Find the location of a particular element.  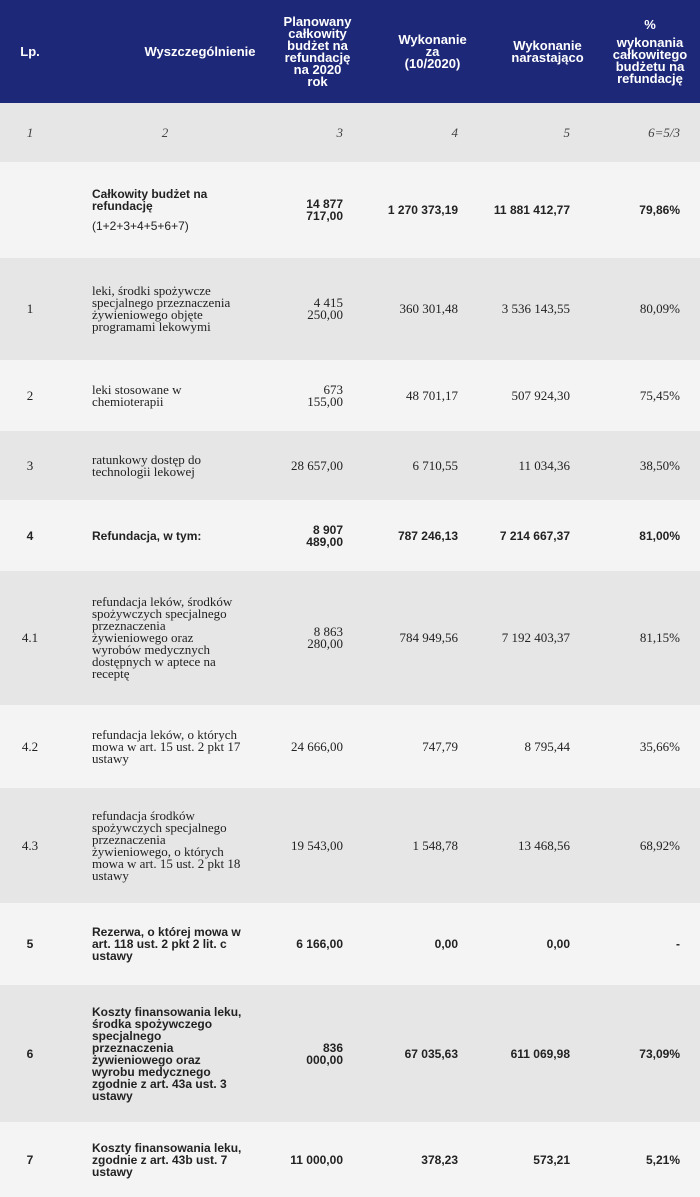

row-executed-text: 6 710,55 is located at coordinates (435, 465).